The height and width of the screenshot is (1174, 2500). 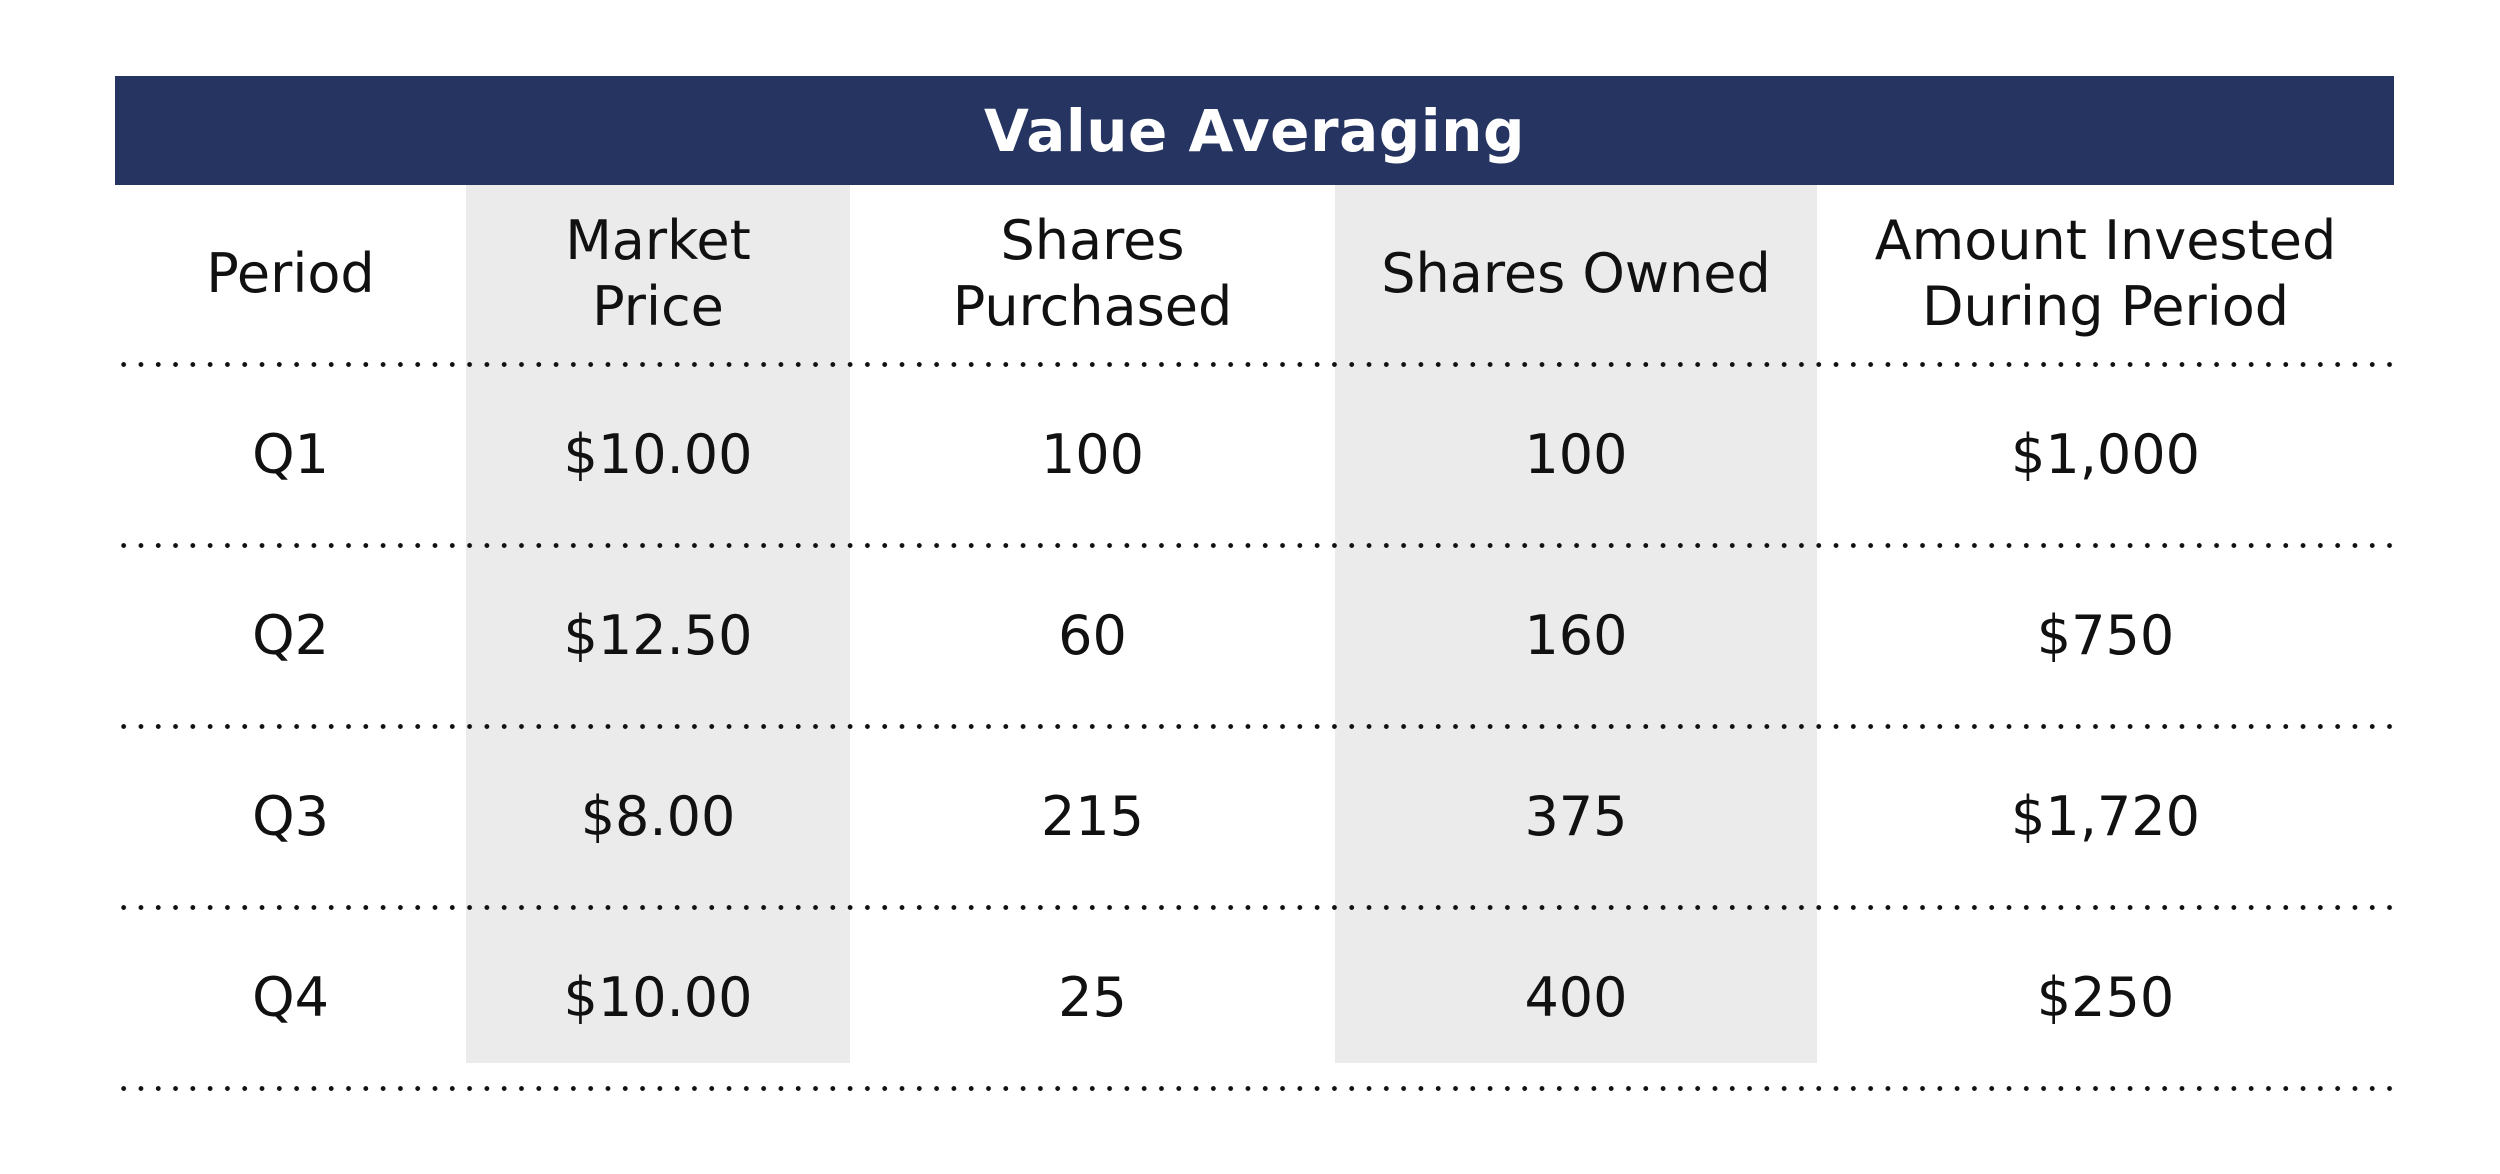 What do you see at coordinates (2105, 997) in the screenshot?
I see `cell-amount-invested: $250` at bounding box center [2105, 997].